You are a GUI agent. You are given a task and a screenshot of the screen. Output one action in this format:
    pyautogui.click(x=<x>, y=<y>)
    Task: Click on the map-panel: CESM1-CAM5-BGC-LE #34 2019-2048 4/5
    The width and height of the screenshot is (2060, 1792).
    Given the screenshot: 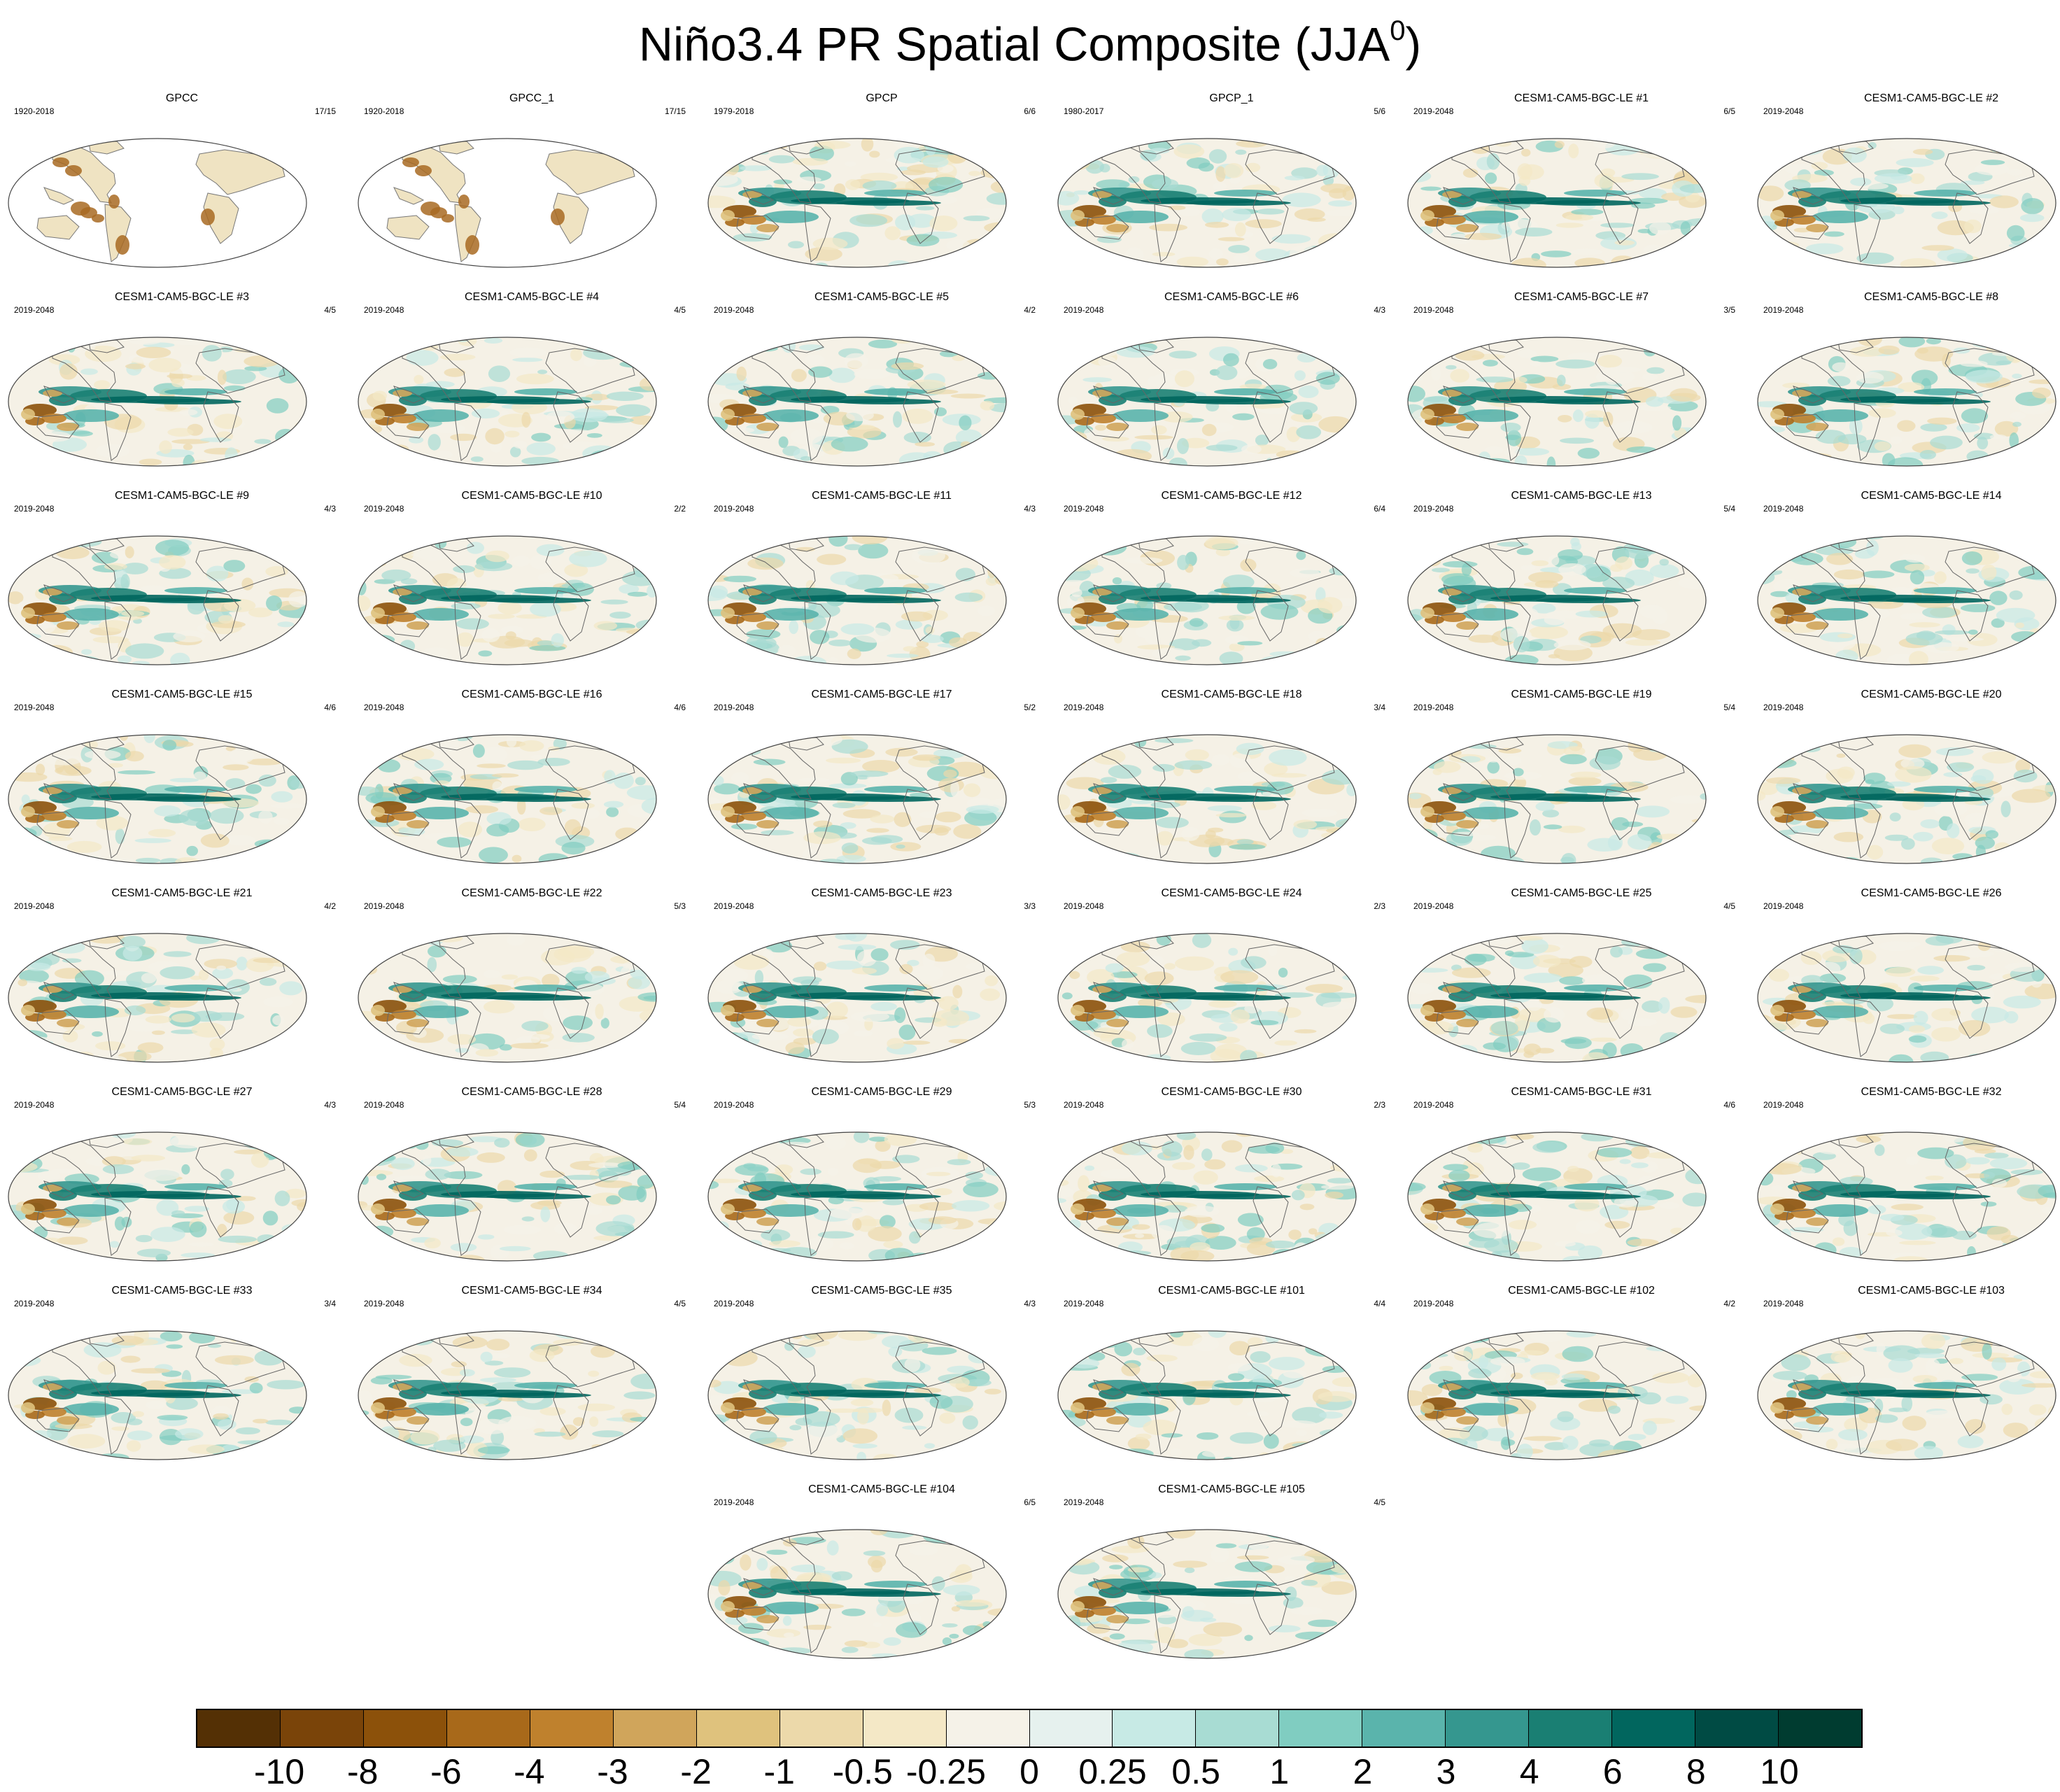 What is the action you would take?
    pyautogui.click(x=532, y=1383)
    